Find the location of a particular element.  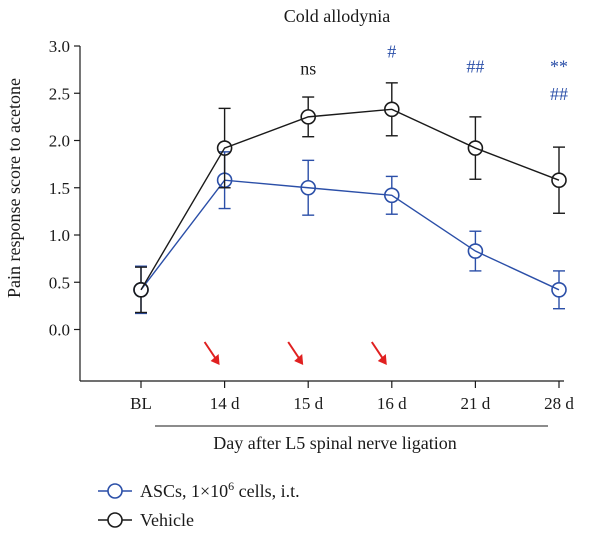

significance-annotation: ns is located at coordinates (308, 68).